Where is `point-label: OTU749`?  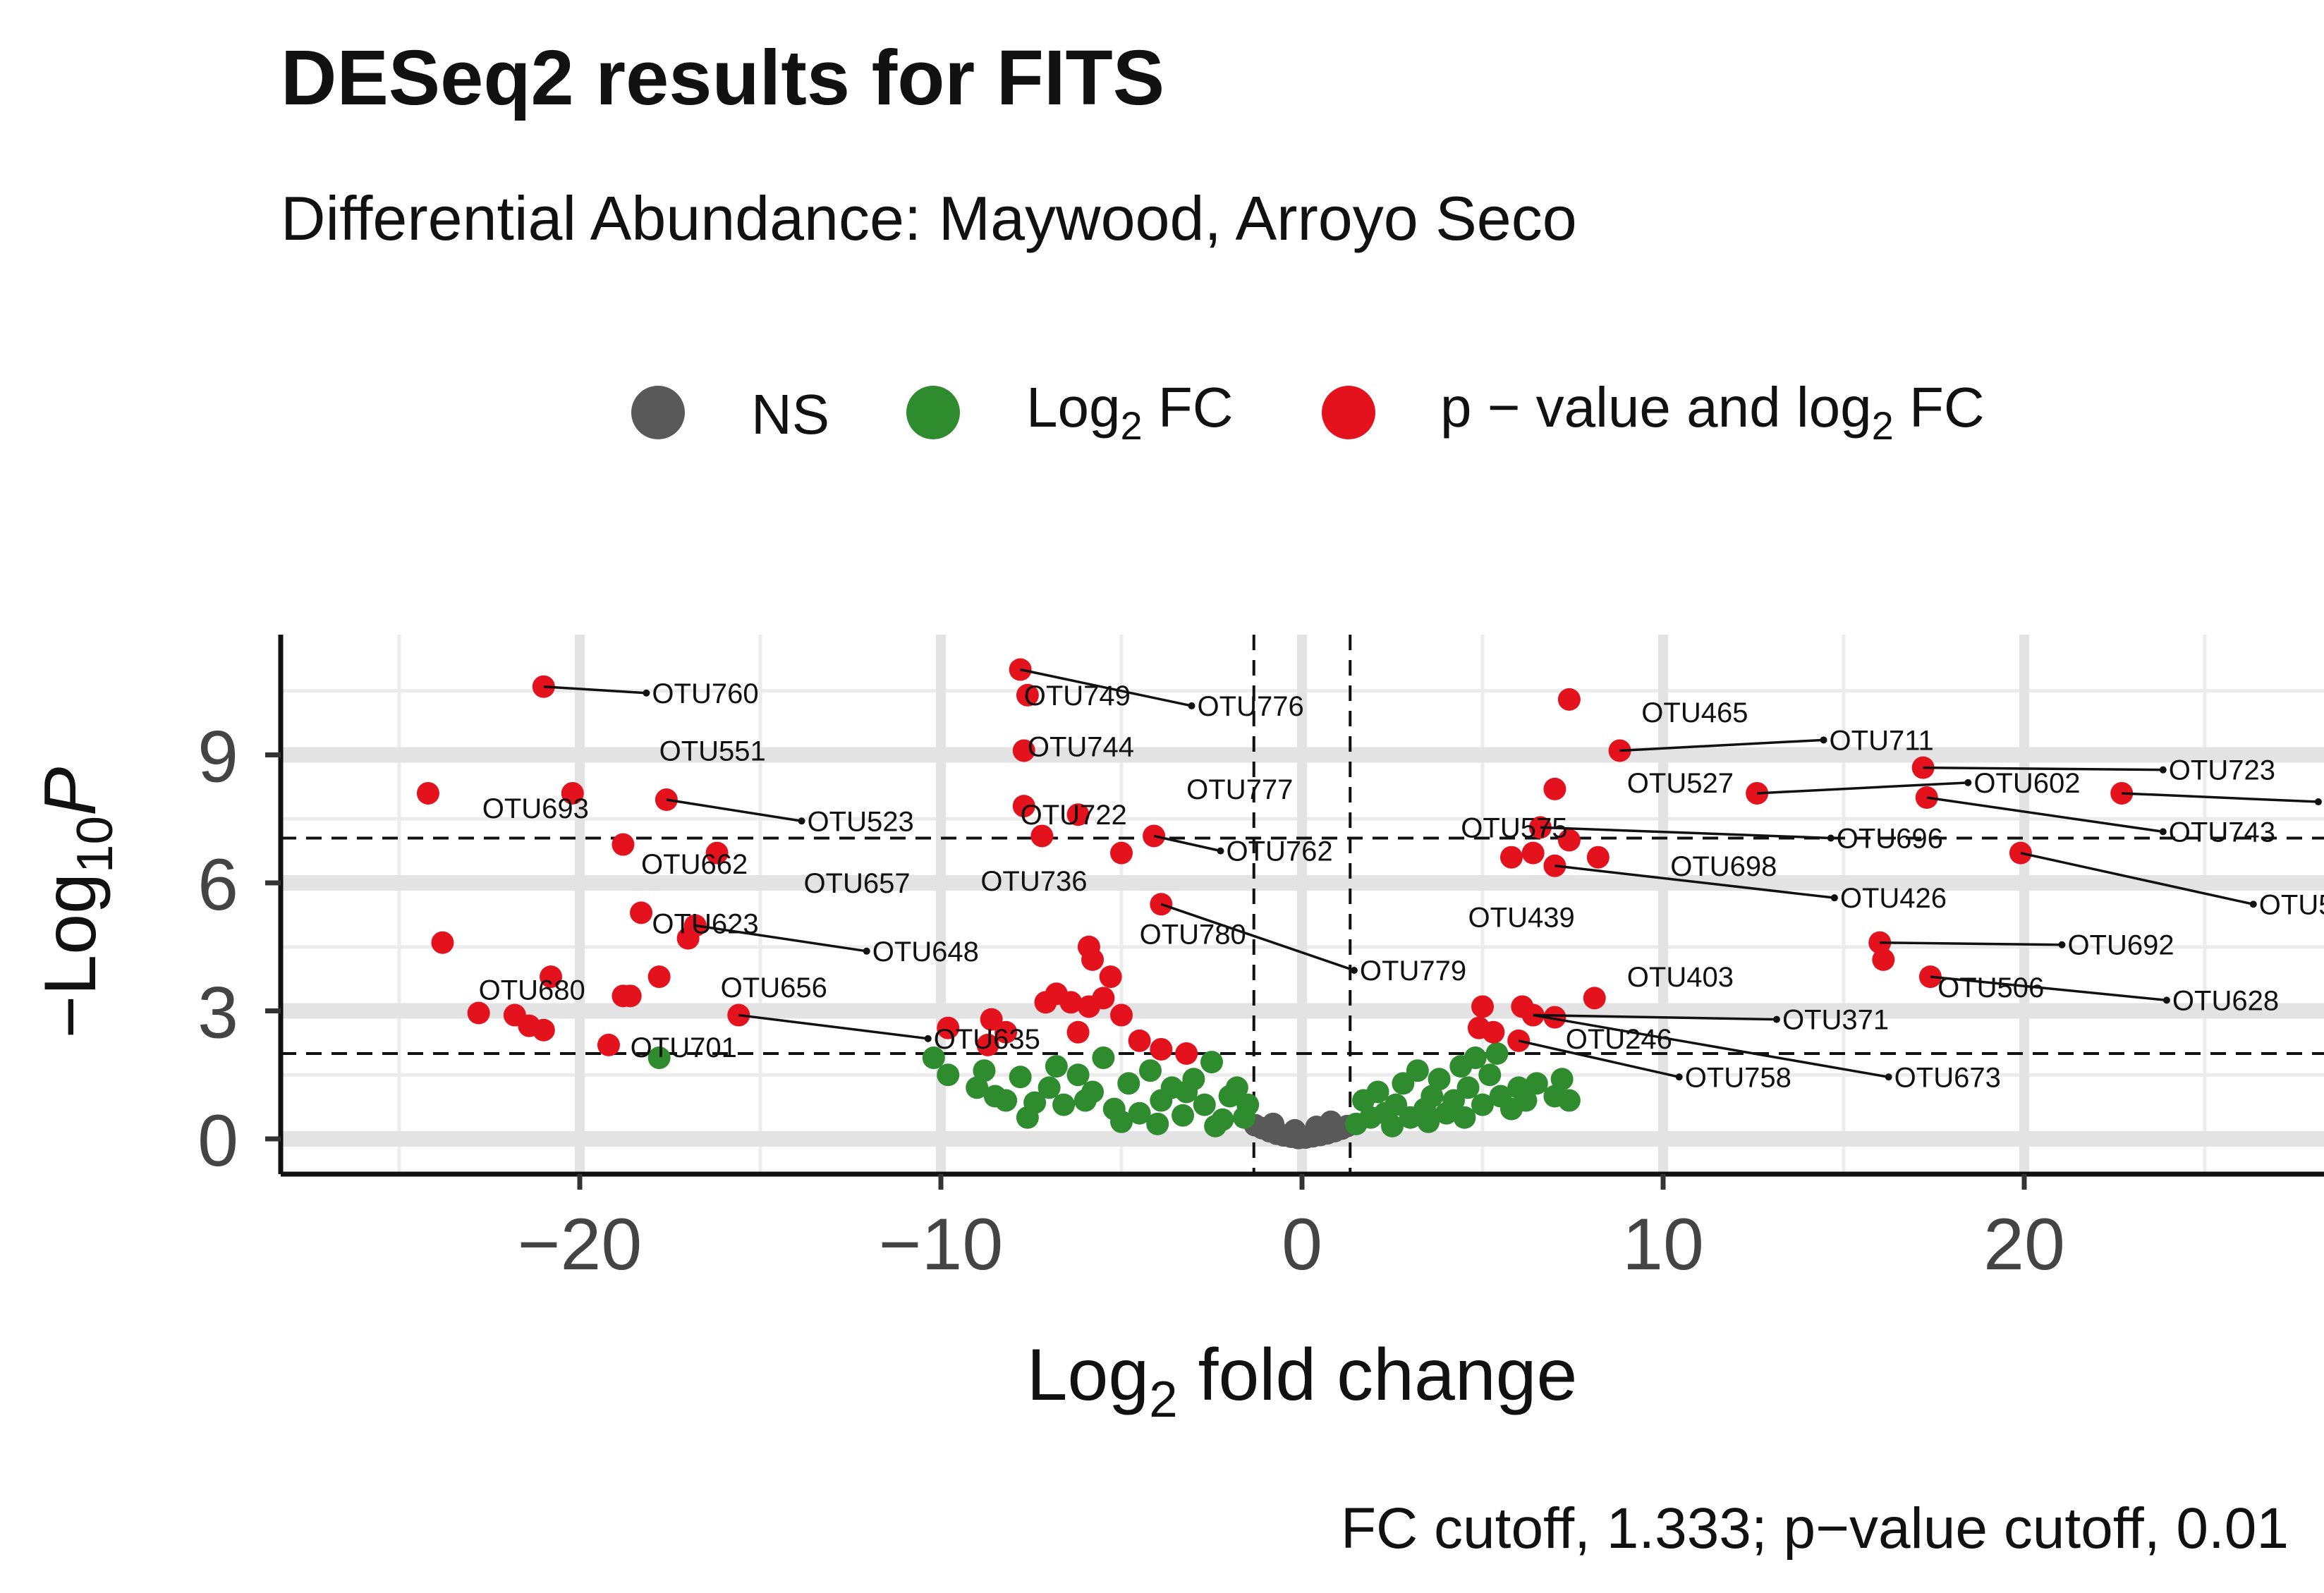
point-label: OTU749 is located at coordinates (1077, 696).